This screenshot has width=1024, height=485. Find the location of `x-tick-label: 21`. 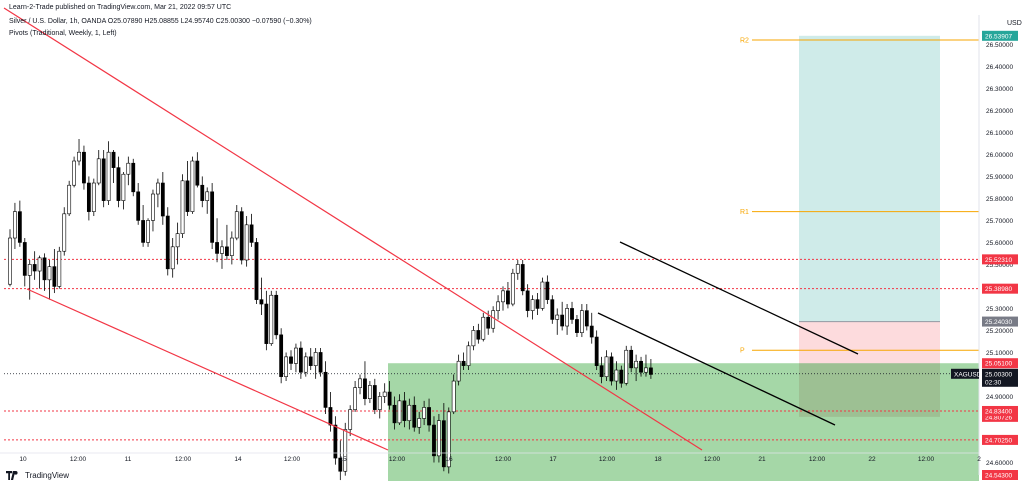

x-tick-label: 21 is located at coordinates (762, 459).